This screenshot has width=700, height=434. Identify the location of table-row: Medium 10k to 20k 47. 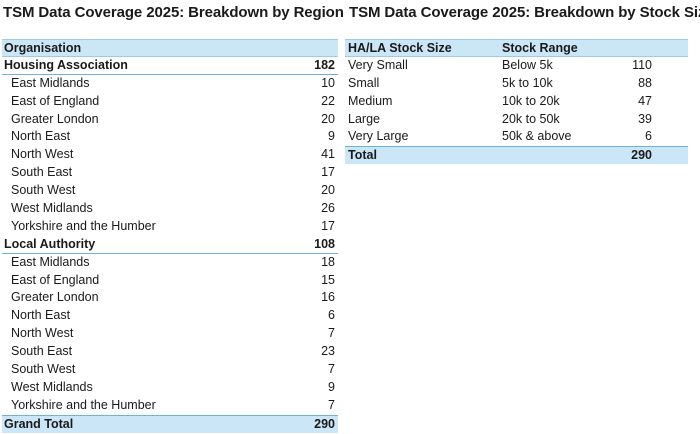
(516, 102).